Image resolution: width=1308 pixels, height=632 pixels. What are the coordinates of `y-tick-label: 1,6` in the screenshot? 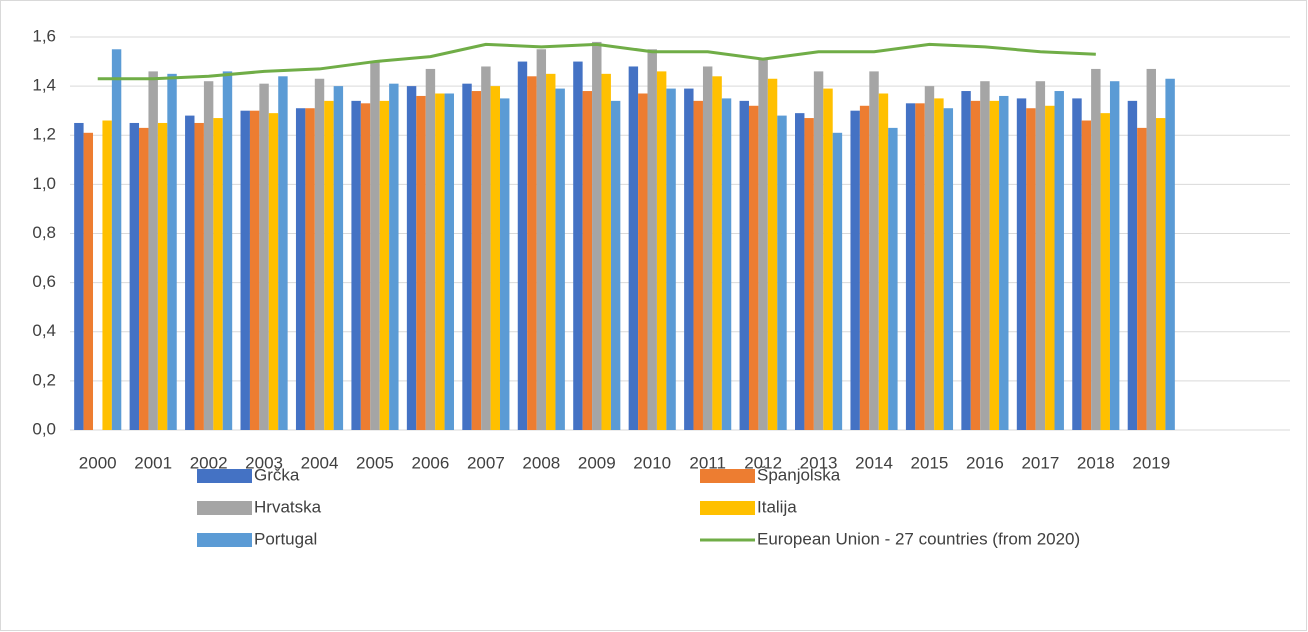 It's located at (44, 35).